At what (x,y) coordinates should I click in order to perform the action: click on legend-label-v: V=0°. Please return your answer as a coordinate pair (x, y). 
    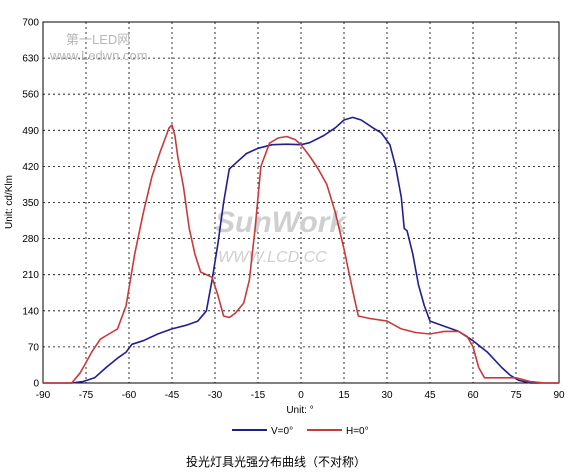
    Looking at the image, I should click on (282, 431).